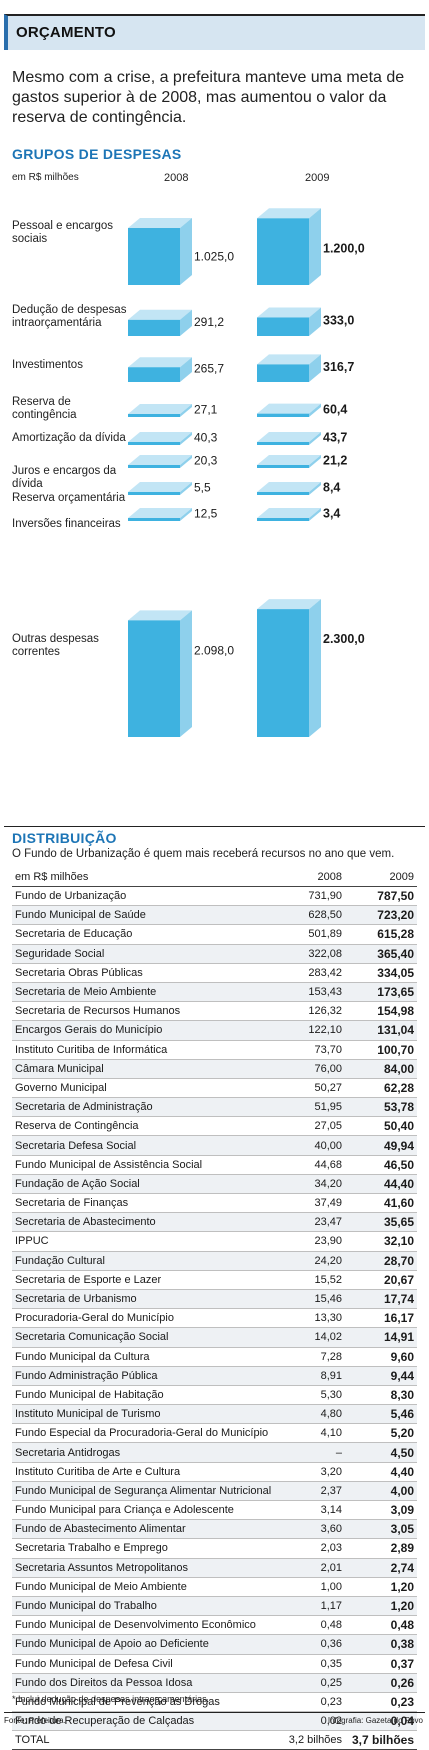 The height and width of the screenshot is (1750, 429). I want to click on table-row: Governo Municipal 50,27 62,28, so click(214, 1088).